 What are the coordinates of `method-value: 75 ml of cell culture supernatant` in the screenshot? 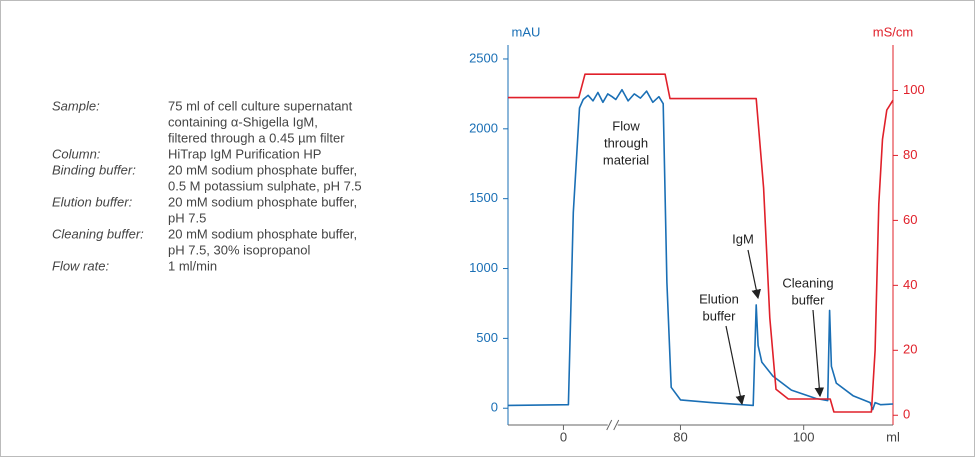 It's located at (260, 105).